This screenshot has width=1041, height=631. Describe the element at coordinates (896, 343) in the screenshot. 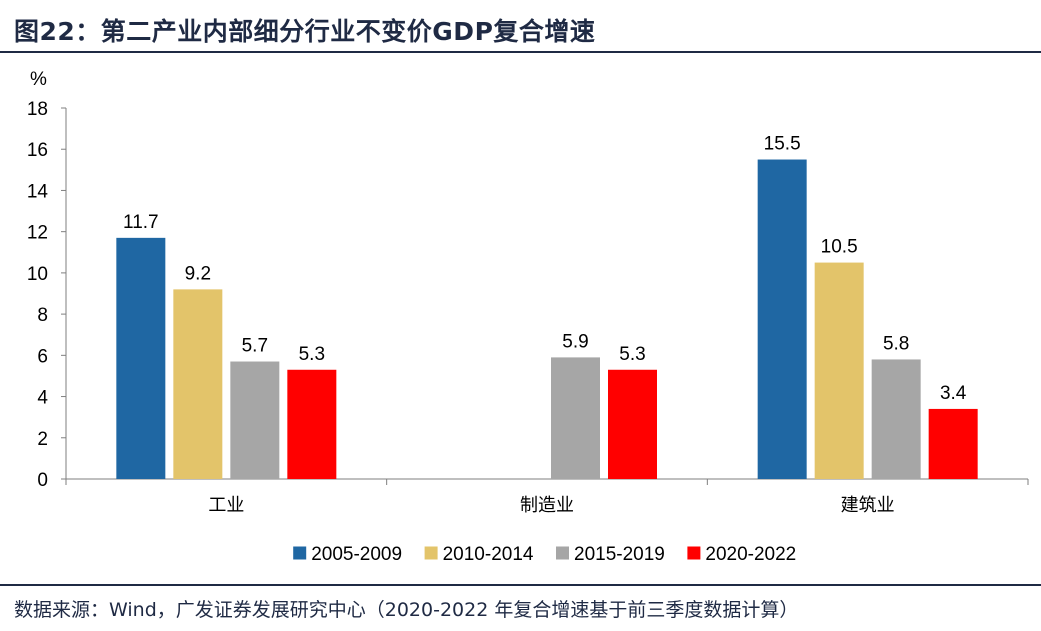

I see `data-label: 5.8` at that location.